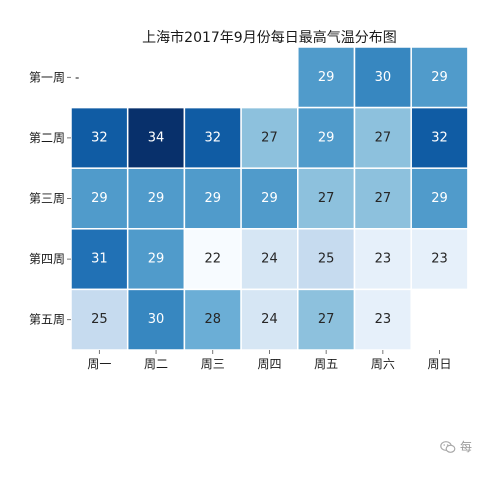  I want to click on x-axis-labels: 周一 周二 周三 周四 周五 周六 周日, so click(269, 364).